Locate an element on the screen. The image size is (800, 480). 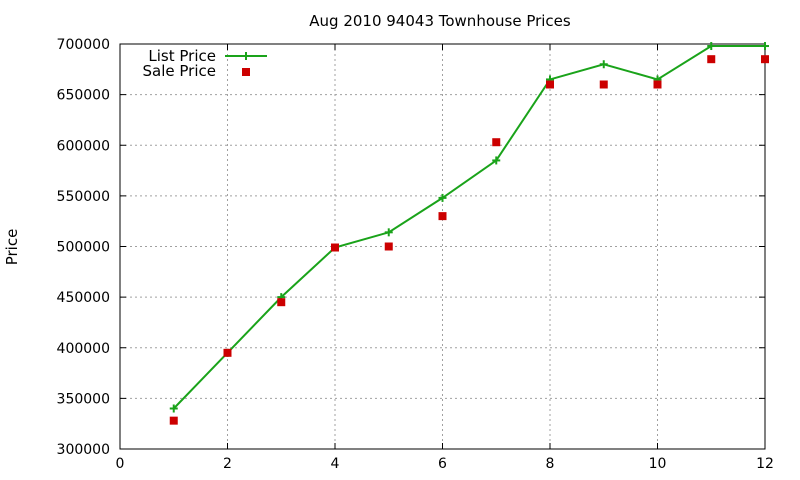
x-tick-label: 10 is located at coordinates (658, 464).